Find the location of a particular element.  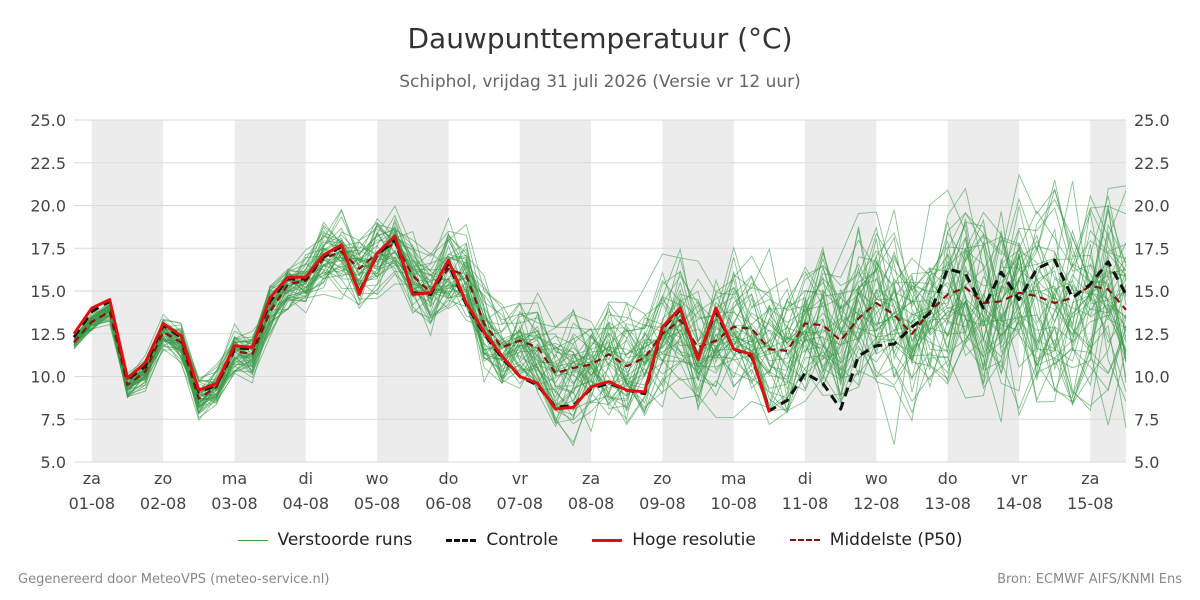

footer-source: Bron: ECMWF AIFS/KNMI Ens is located at coordinates (1089, 579).